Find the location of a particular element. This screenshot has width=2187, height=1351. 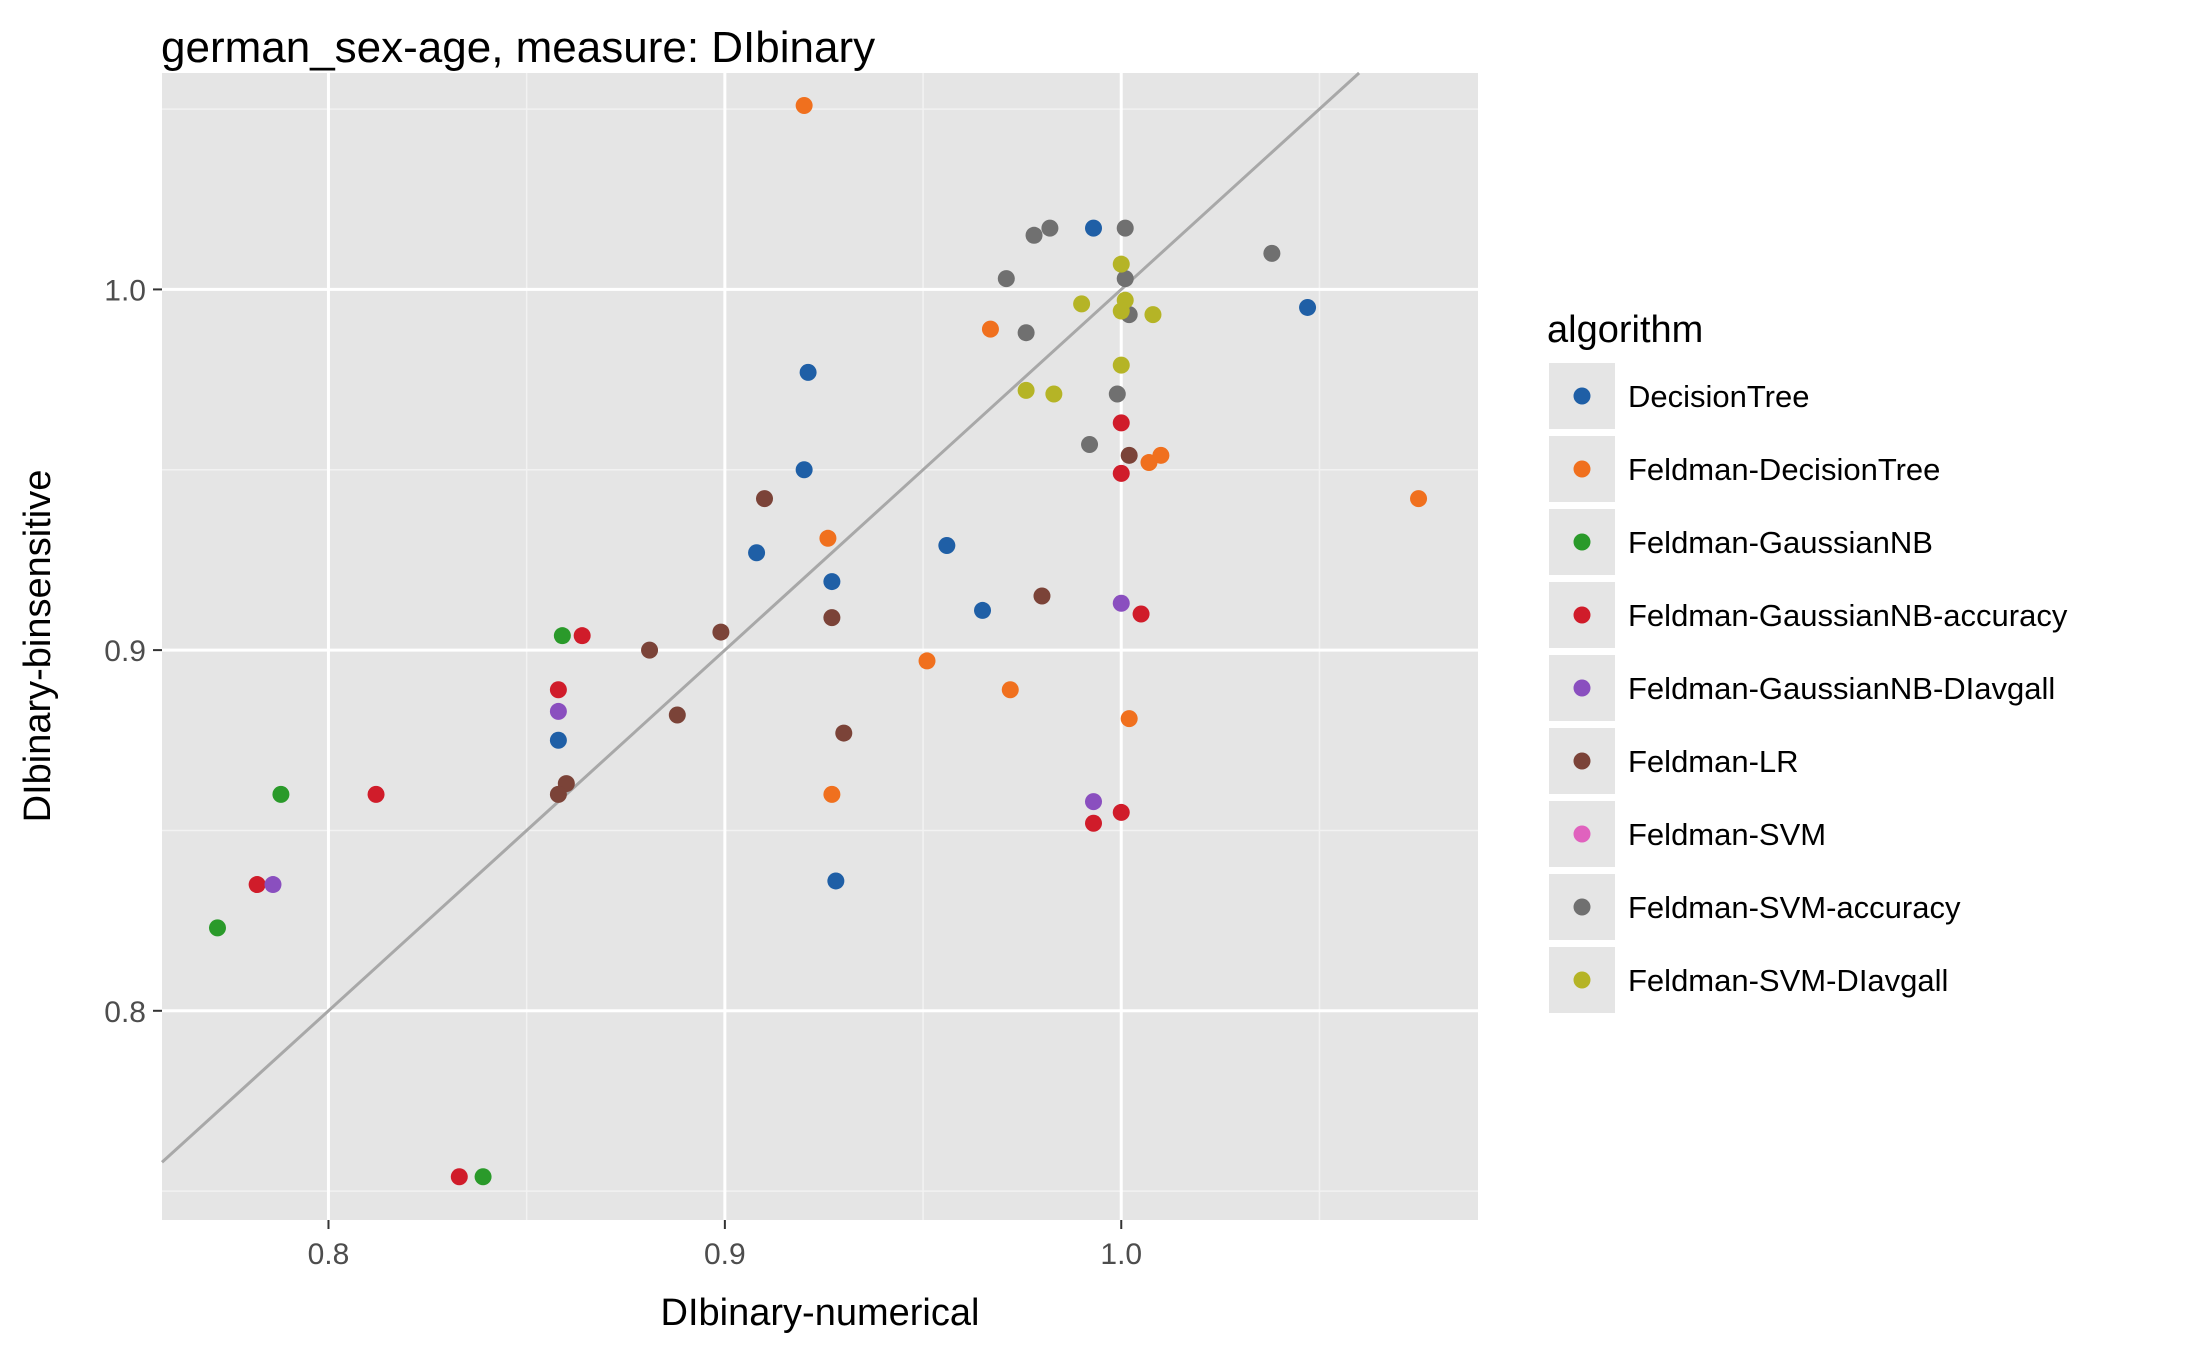

x-axis-ticks: 0.8 0.9 1.0 is located at coordinates (725, 1245).